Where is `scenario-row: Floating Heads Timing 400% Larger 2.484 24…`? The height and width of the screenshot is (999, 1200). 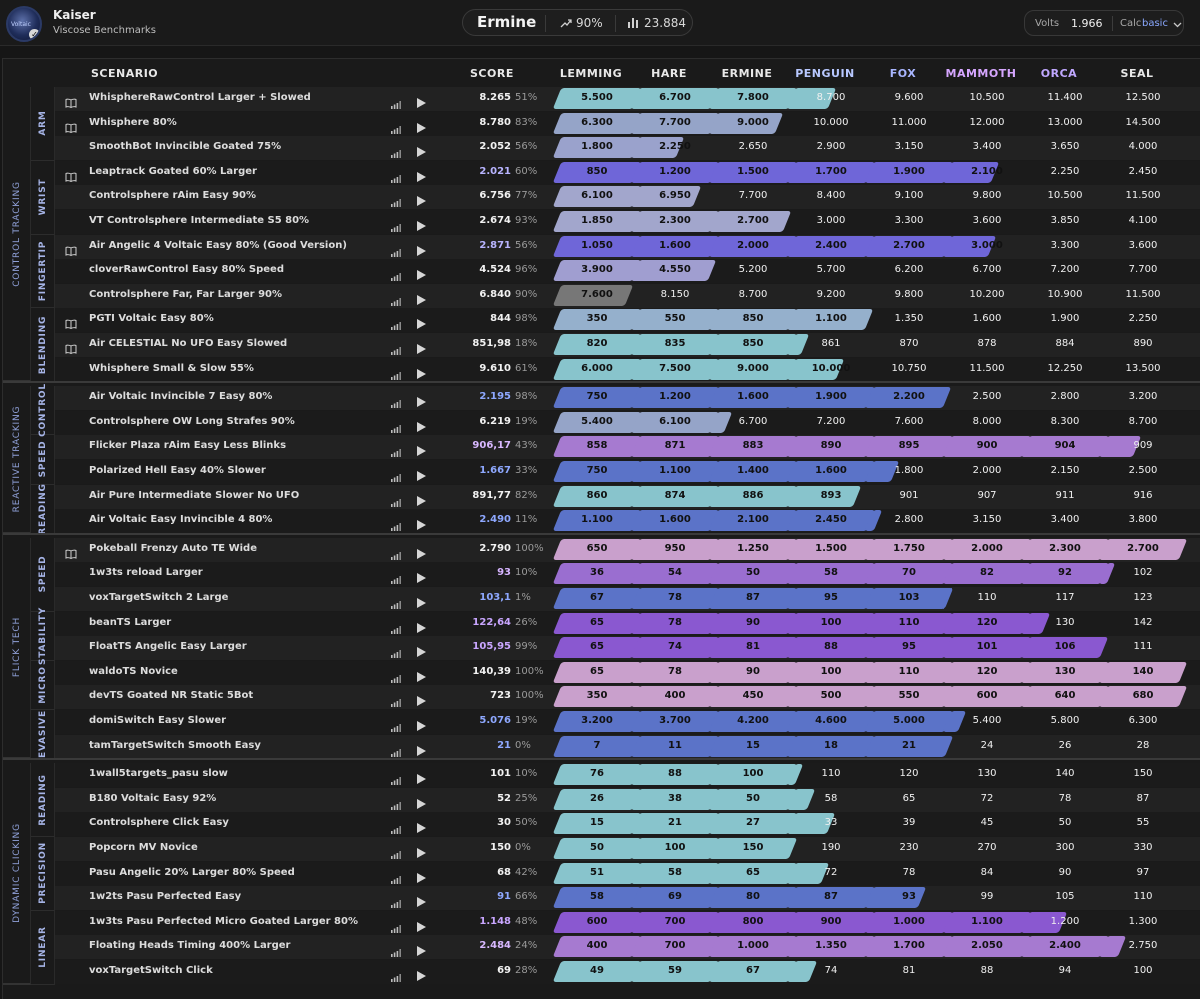 scenario-row: Floating Heads Timing 400% Larger 2.484 24… is located at coordinates (627, 947).